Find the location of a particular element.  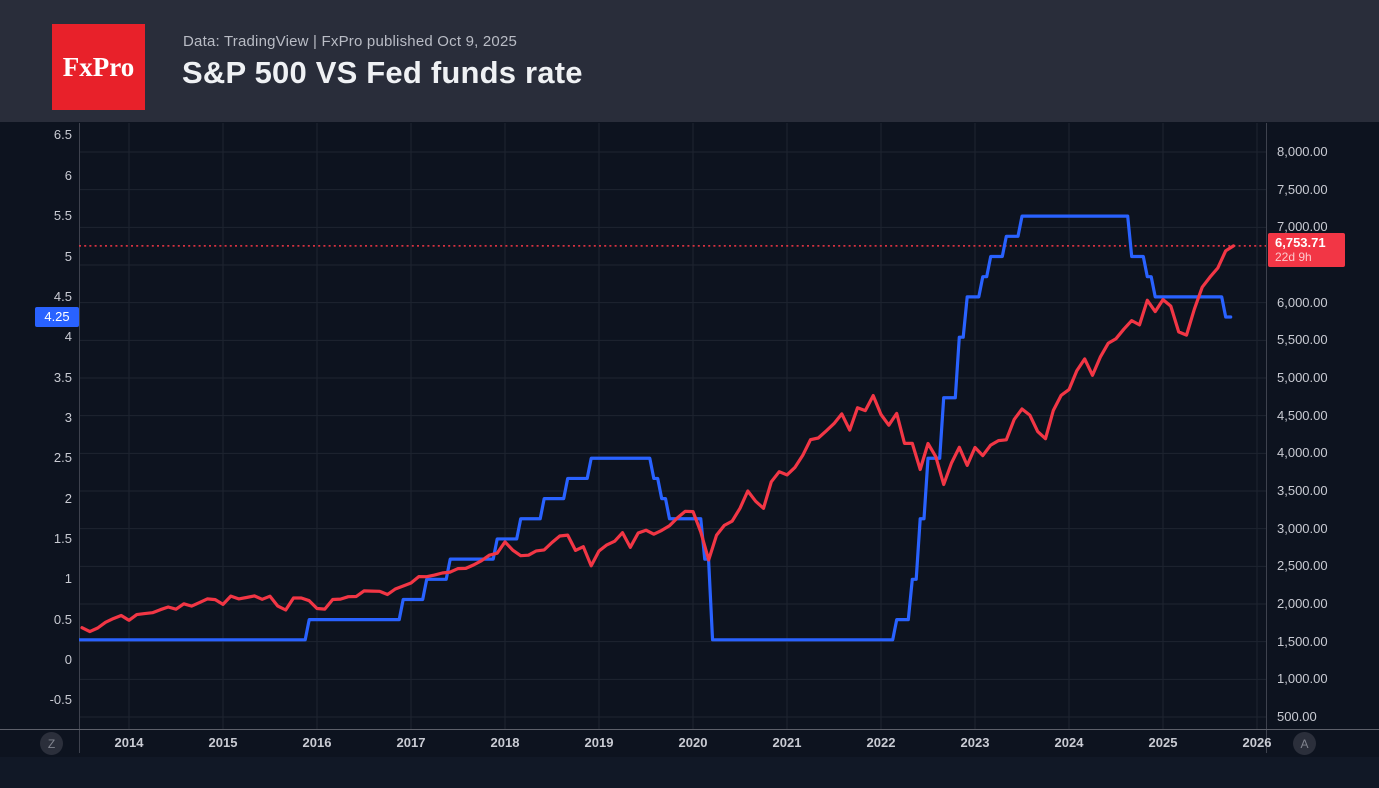

left-axis-tick: 3.5 is located at coordinates (62, 377).